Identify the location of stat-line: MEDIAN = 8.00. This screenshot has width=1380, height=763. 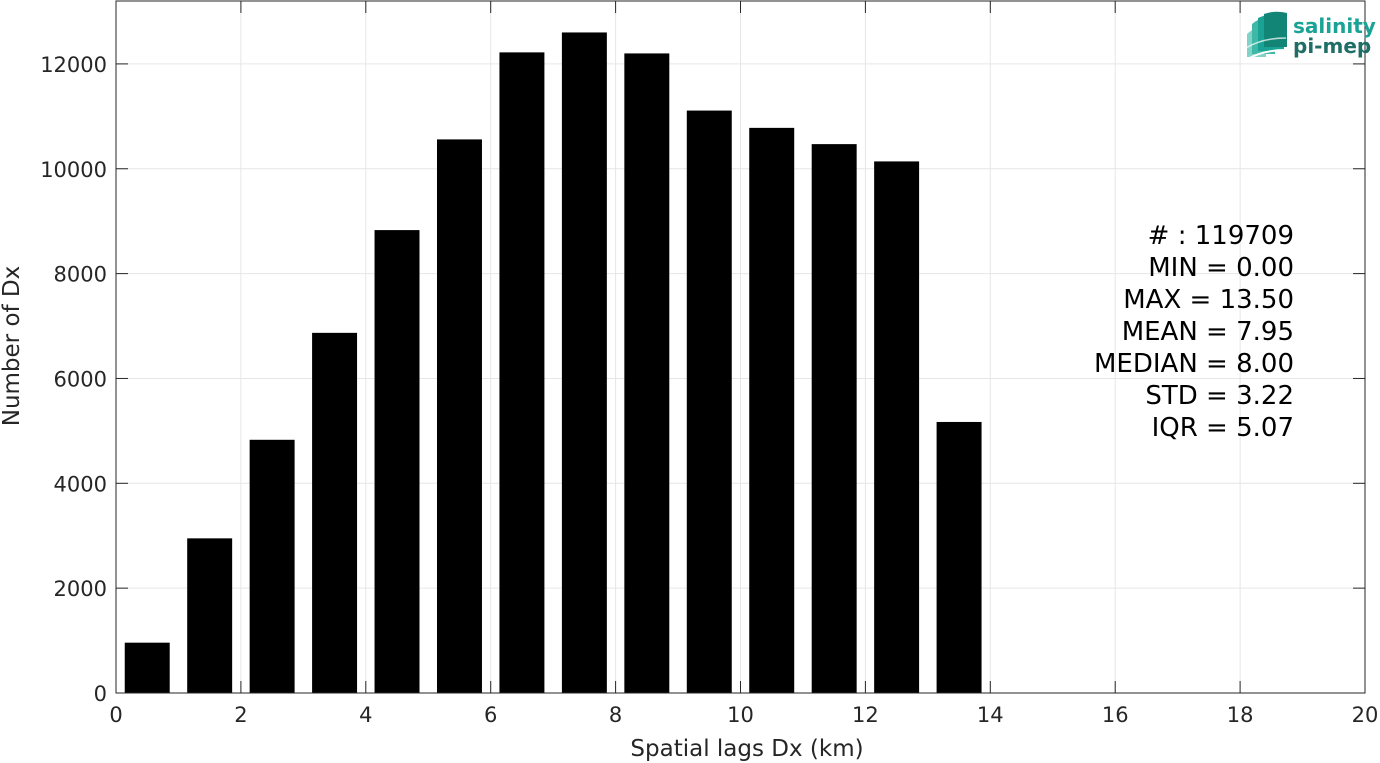
(1194, 364).